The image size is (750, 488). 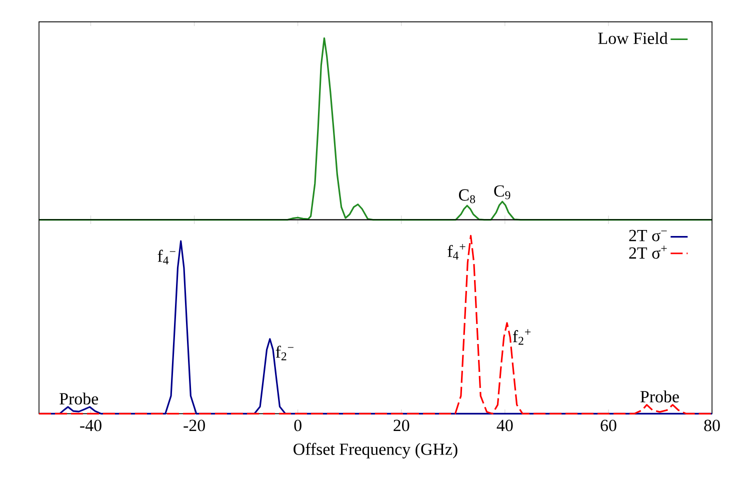 I want to click on annotation: C$_{9}$, so click(x=502, y=192).